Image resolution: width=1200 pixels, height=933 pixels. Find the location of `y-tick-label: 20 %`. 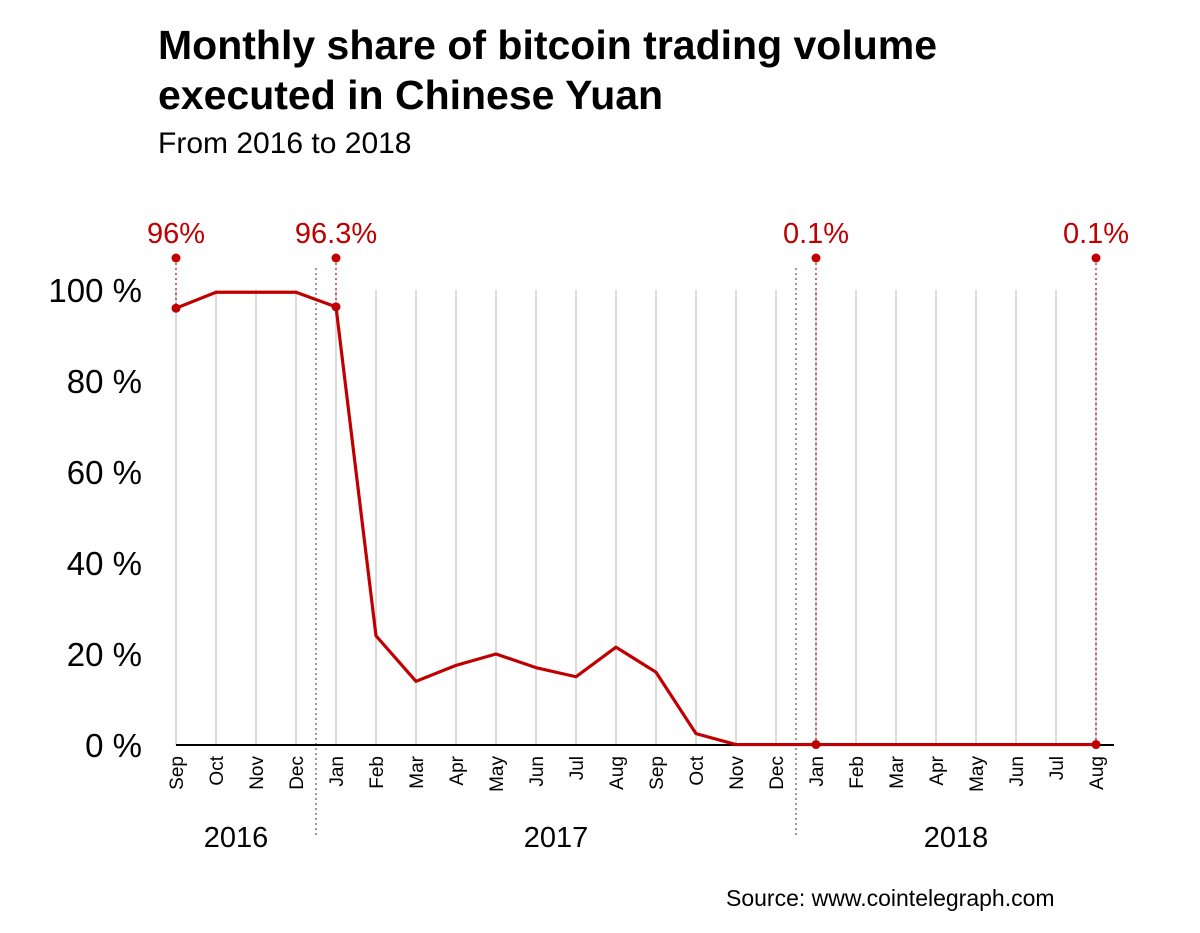

y-tick-label: 20 % is located at coordinates (104, 654).